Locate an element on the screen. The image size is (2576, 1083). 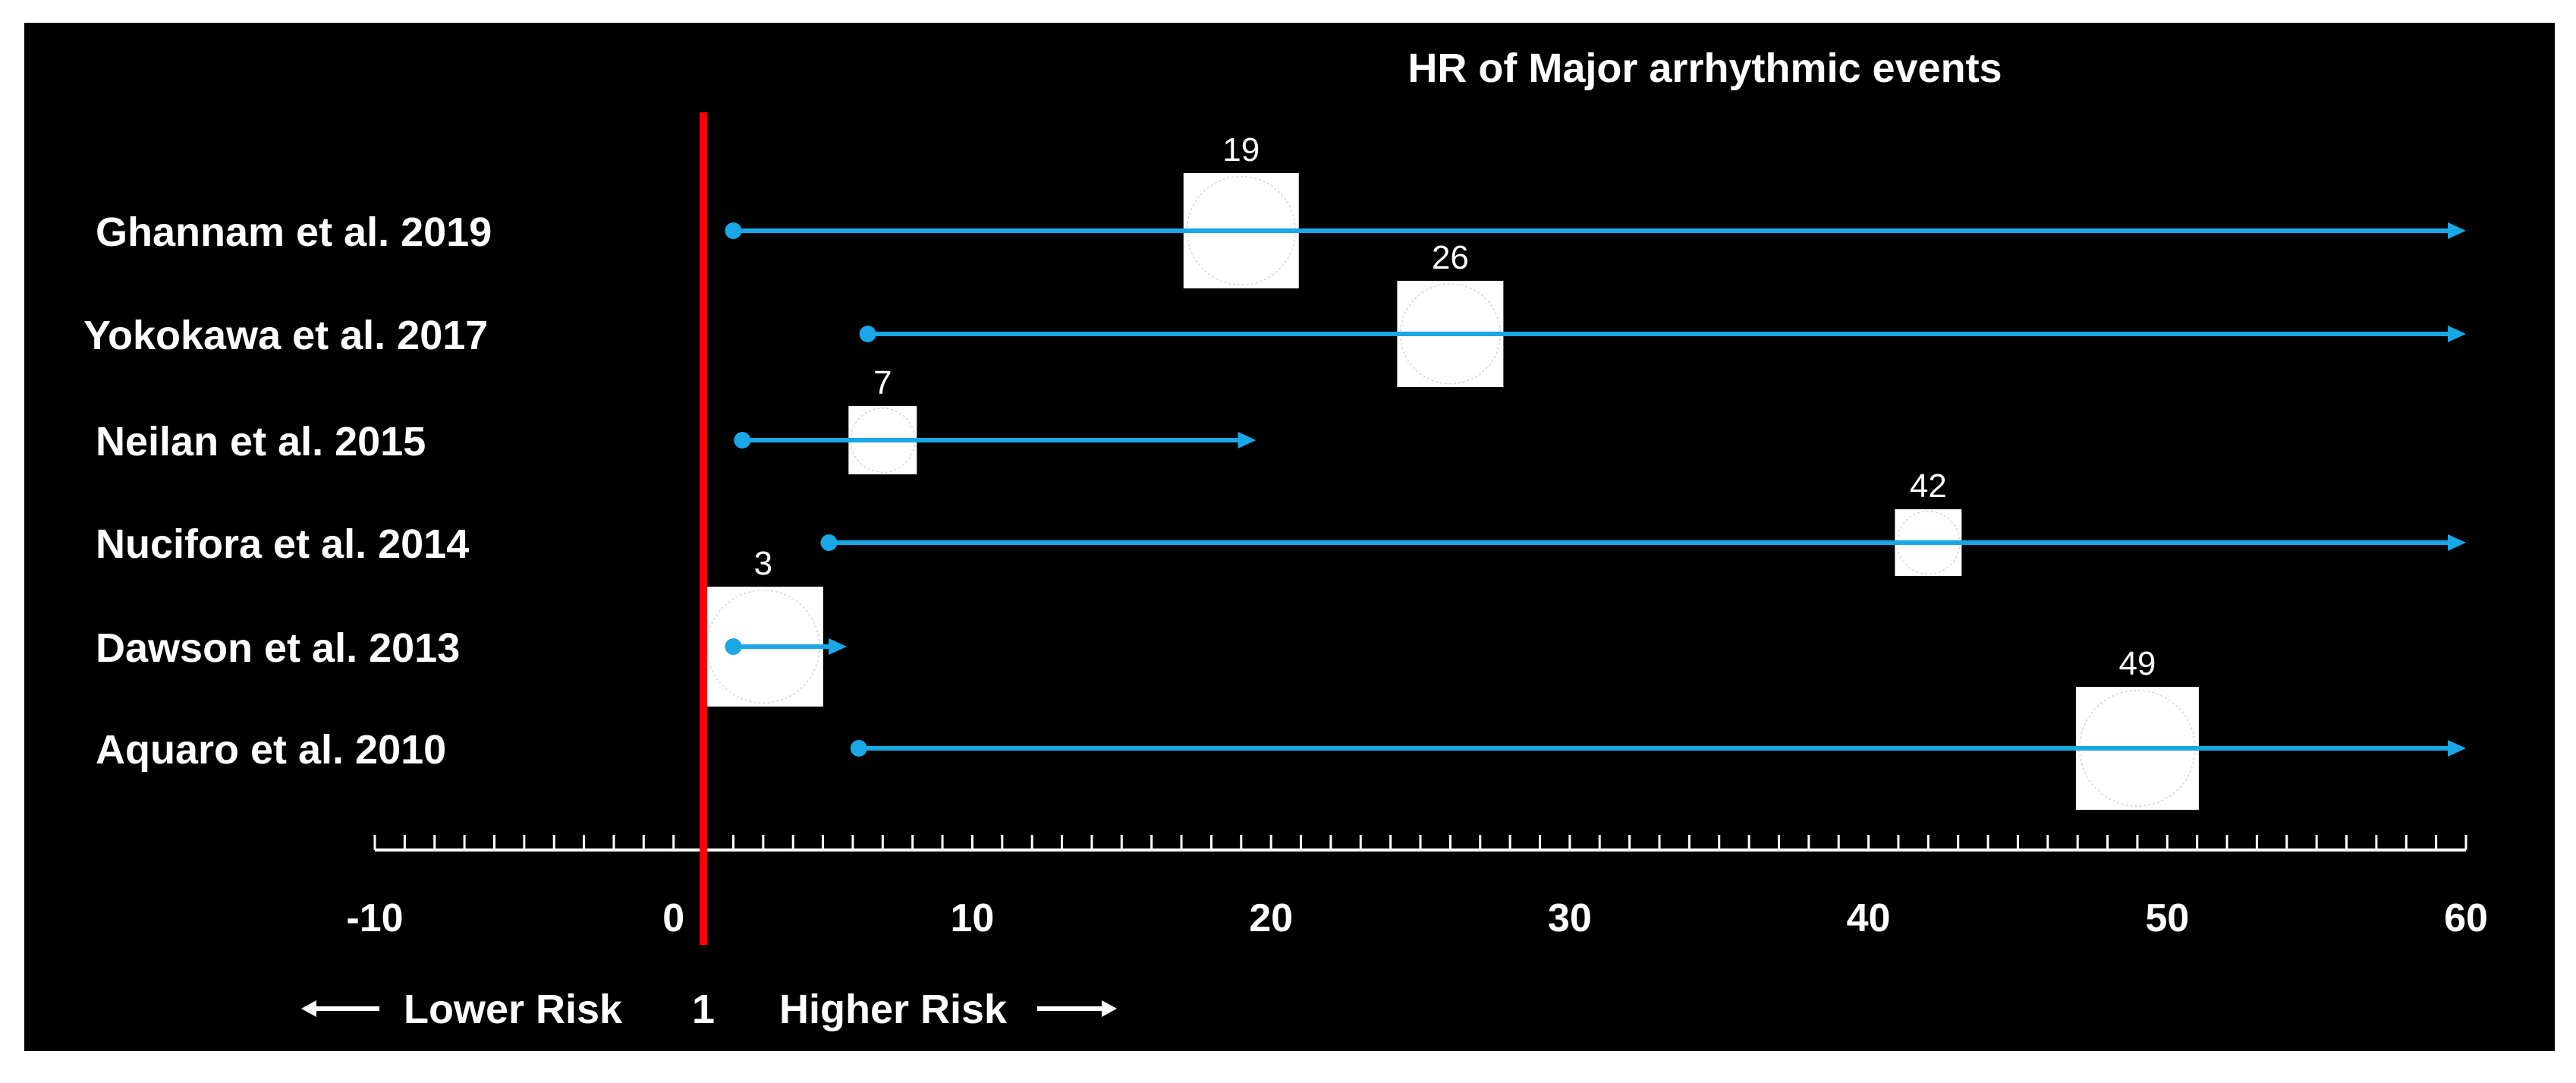
lower-risk-label: Lower Risk is located at coordinates (513, 1009).